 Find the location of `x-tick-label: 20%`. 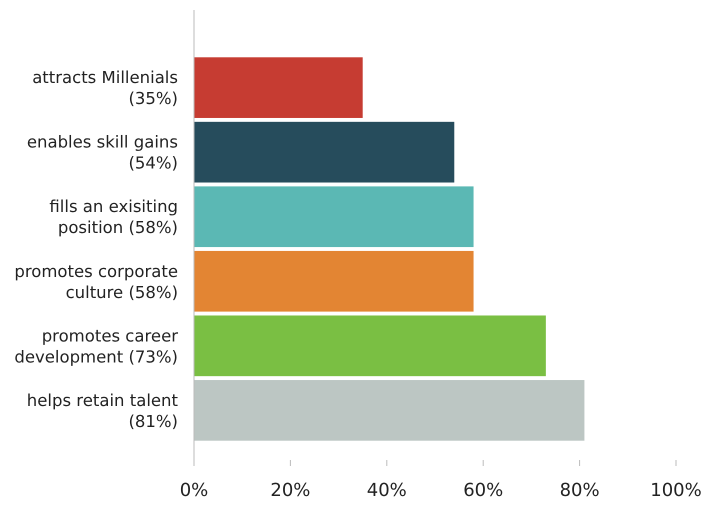

x-tick-label: 20% is located at coordinates (290, 490).